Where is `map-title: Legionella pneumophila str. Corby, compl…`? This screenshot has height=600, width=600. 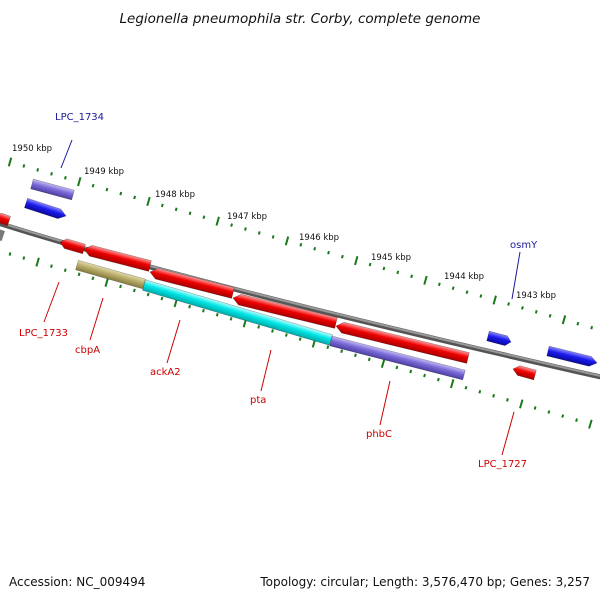
map-title: Legionella pneumophila str. Corby, compl… is located at coordinates (300, 19).